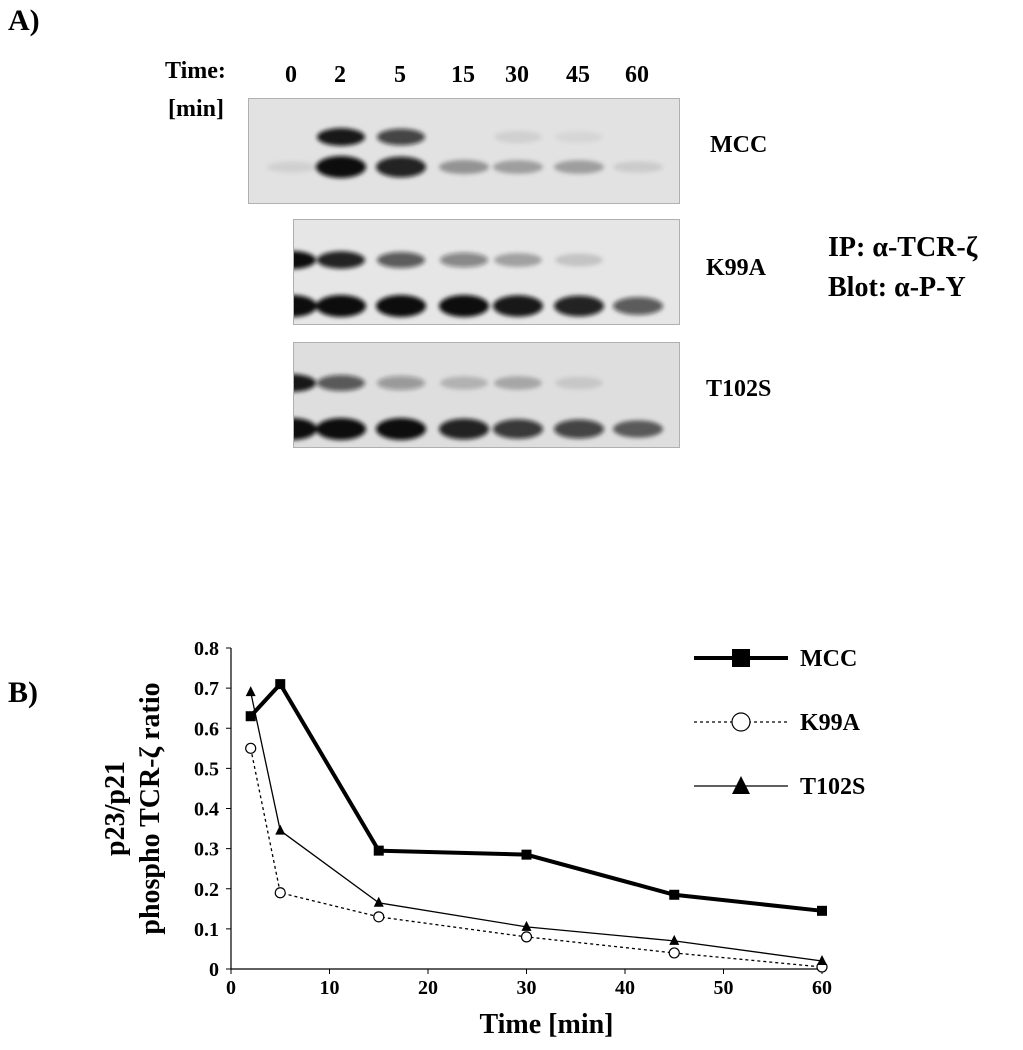  What do you see at coordinates (214, 970) in the screenshot?
I see `y-tick-label: 0` at bounding box center [214, 970].